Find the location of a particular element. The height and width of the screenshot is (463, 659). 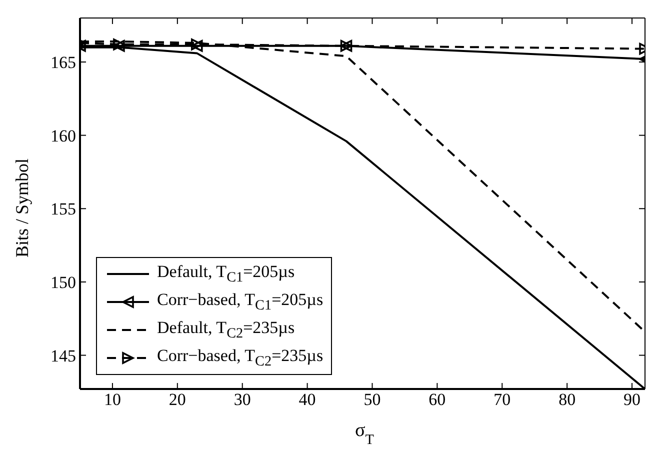

y-tick-label: 165 is located at coordinates (63, 62).